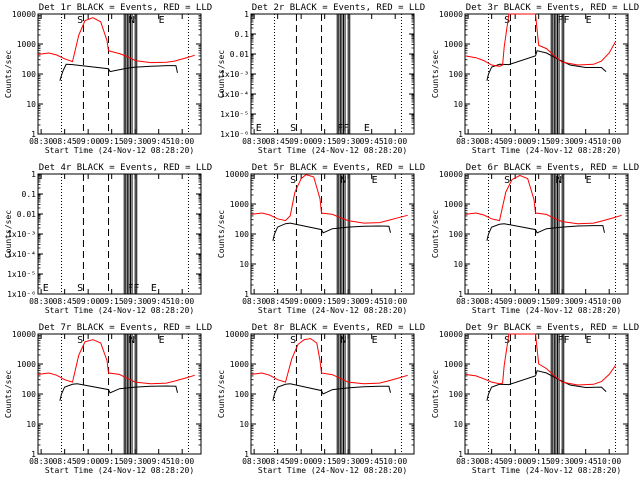  Describe the element at coordinates (338, 168) in the screenshot. I see `panel-title: Det 5r BLACK = Events, RED = LLD` at that location.